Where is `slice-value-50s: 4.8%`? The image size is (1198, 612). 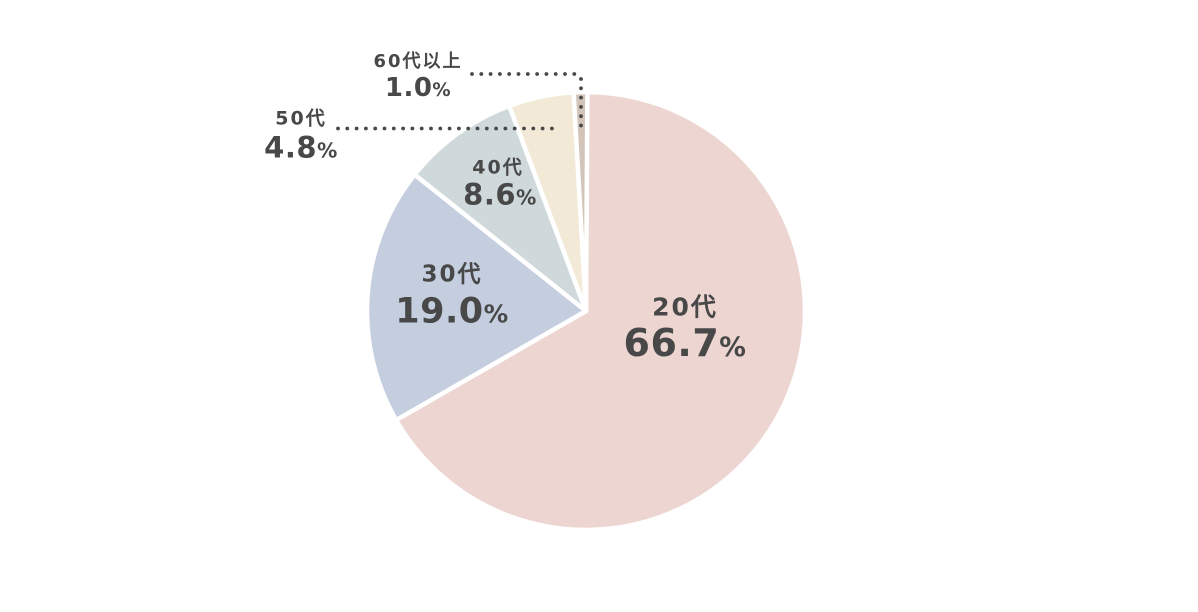 slice-value-50s: 4.8% is located at coordinates (301, 147).